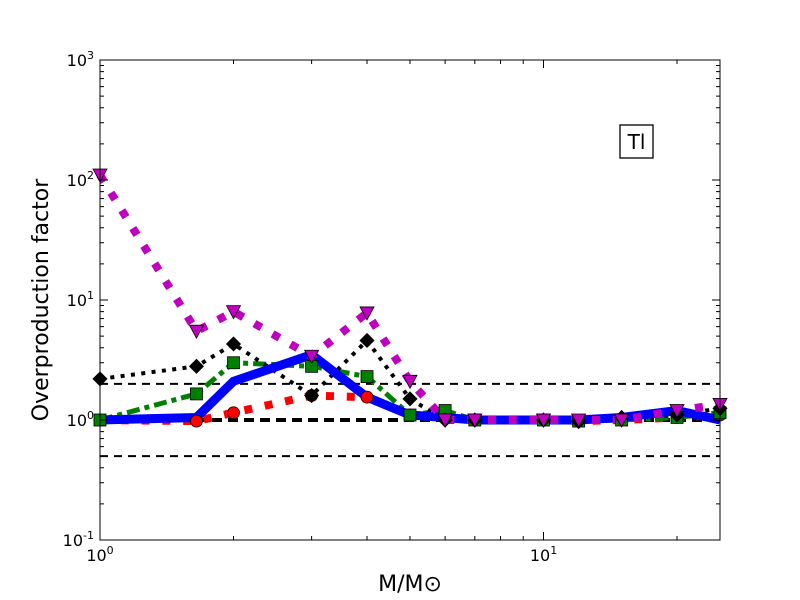  Describe the element at coordinates (80, 419) in the screenshot. I see `y-tick-label-1: 10⁰` at that location.